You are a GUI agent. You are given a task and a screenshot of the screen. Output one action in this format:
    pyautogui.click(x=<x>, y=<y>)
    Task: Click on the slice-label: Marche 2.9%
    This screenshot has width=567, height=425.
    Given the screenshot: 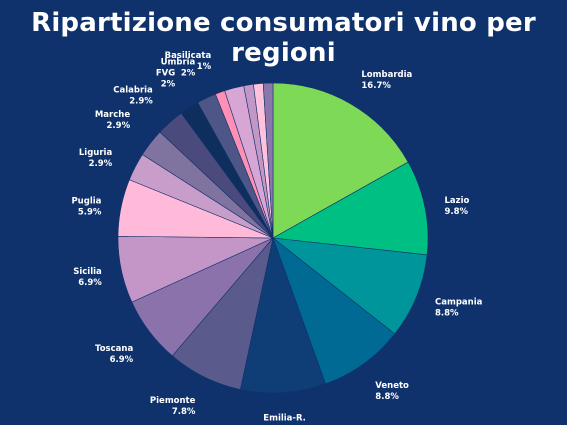 What is the action you would take?
    pyautogui.click(x=113, y=120)
    